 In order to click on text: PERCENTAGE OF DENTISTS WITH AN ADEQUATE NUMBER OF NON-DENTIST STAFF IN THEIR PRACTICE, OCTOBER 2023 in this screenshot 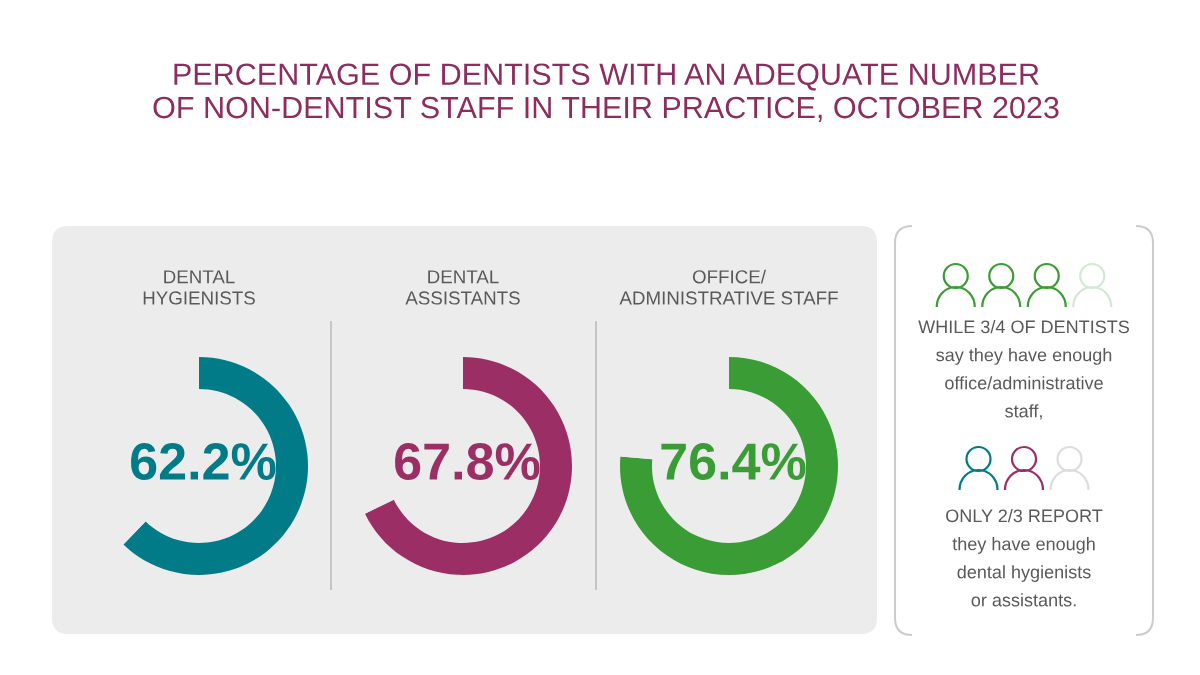, I will do `click(606, 92)`.